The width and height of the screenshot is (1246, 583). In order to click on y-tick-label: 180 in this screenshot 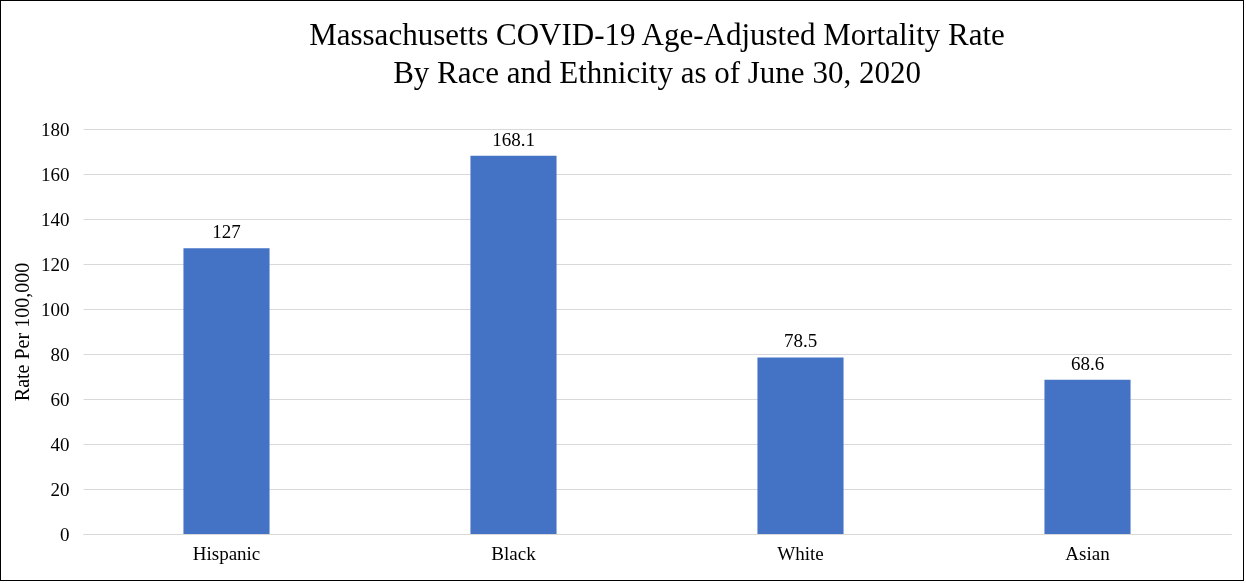, I will do `click(55, 129)`.